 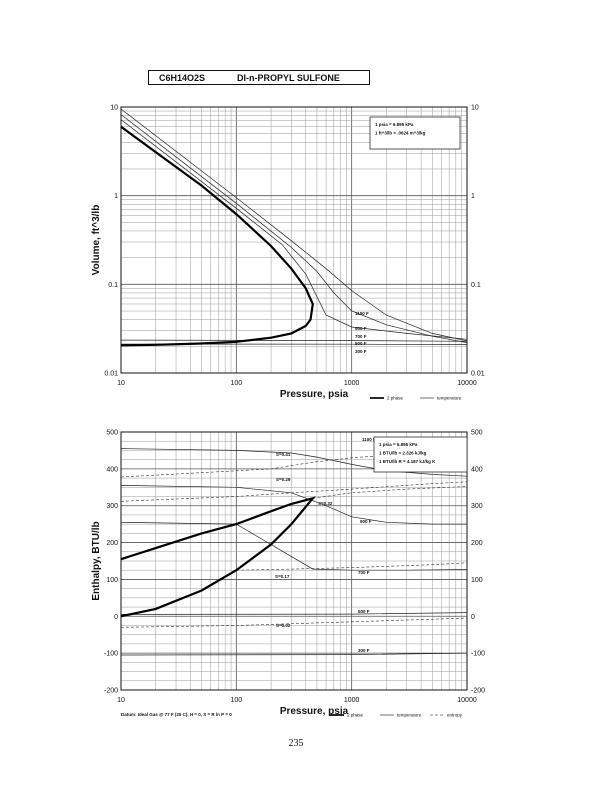 What do you see at coordinates (477, 543) in the screenshot?
I see `chart2-y-tick-label-right: 200` at bounding box center [477, 543].